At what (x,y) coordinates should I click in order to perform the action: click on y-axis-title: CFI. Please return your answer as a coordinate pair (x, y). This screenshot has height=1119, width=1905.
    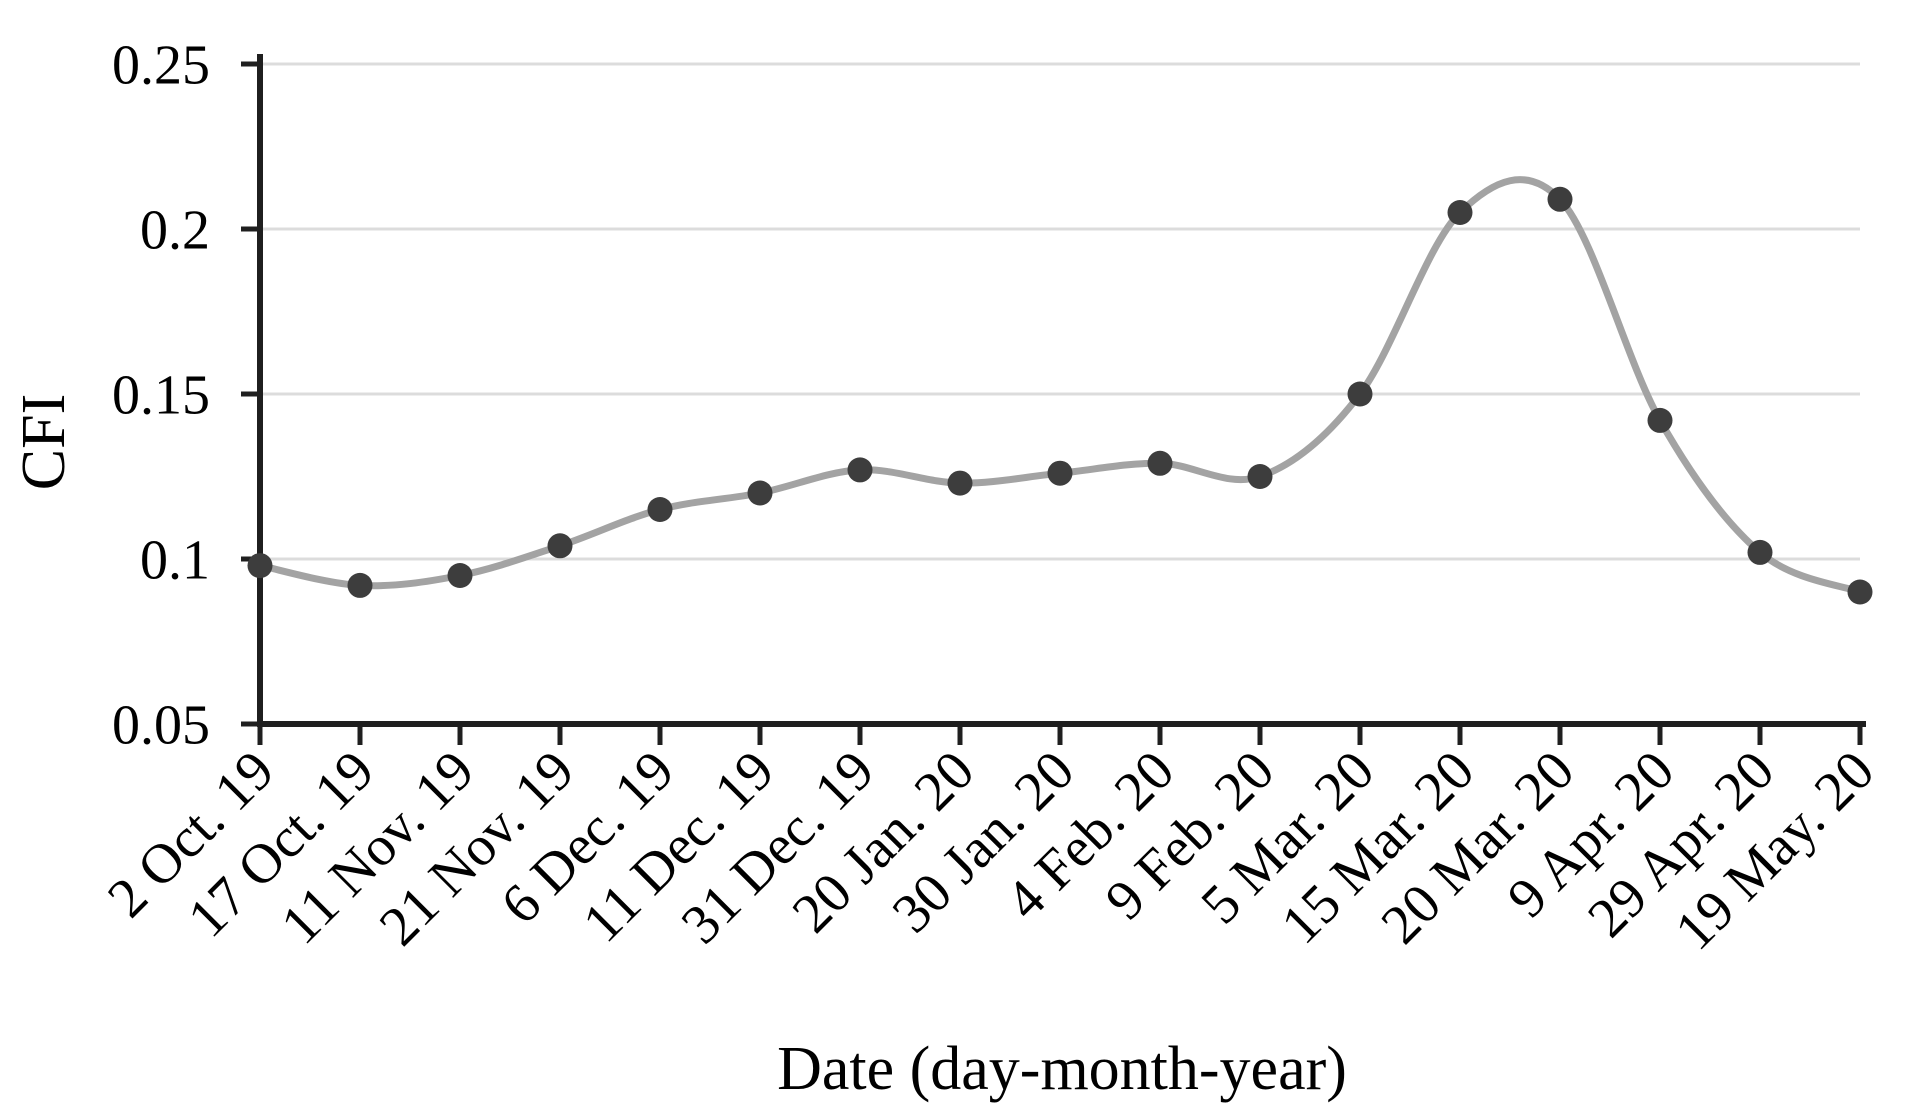
    Looking at the image, I should click on (44, 442).